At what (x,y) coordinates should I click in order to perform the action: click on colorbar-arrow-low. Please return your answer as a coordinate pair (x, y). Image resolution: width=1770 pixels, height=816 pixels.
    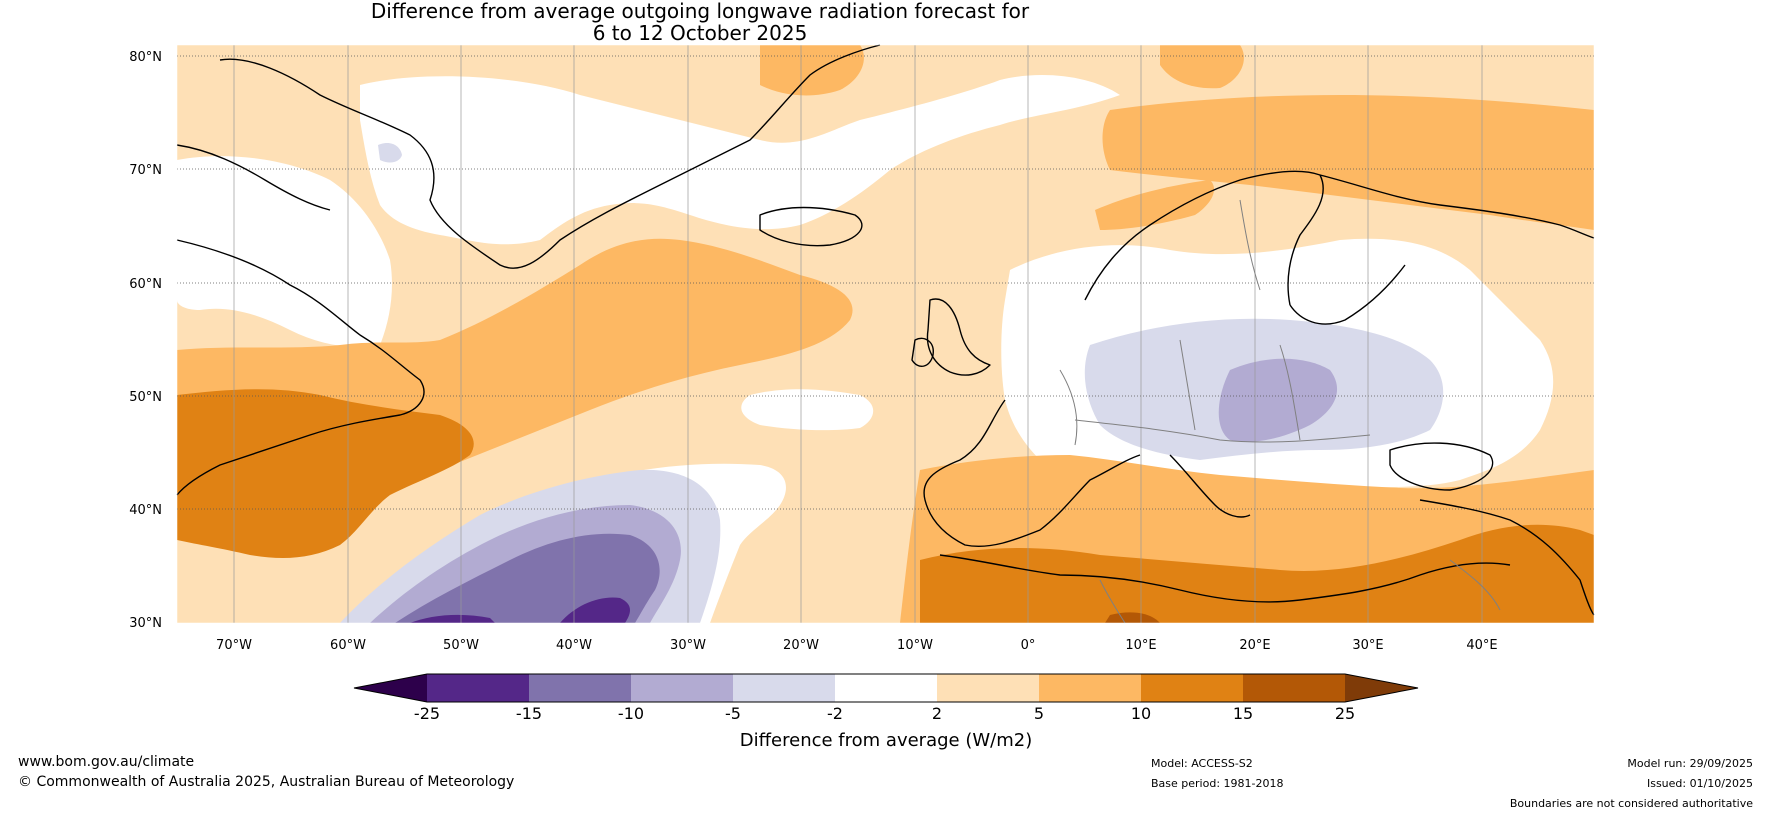
    Looking at the image, I should click on (390, 688).